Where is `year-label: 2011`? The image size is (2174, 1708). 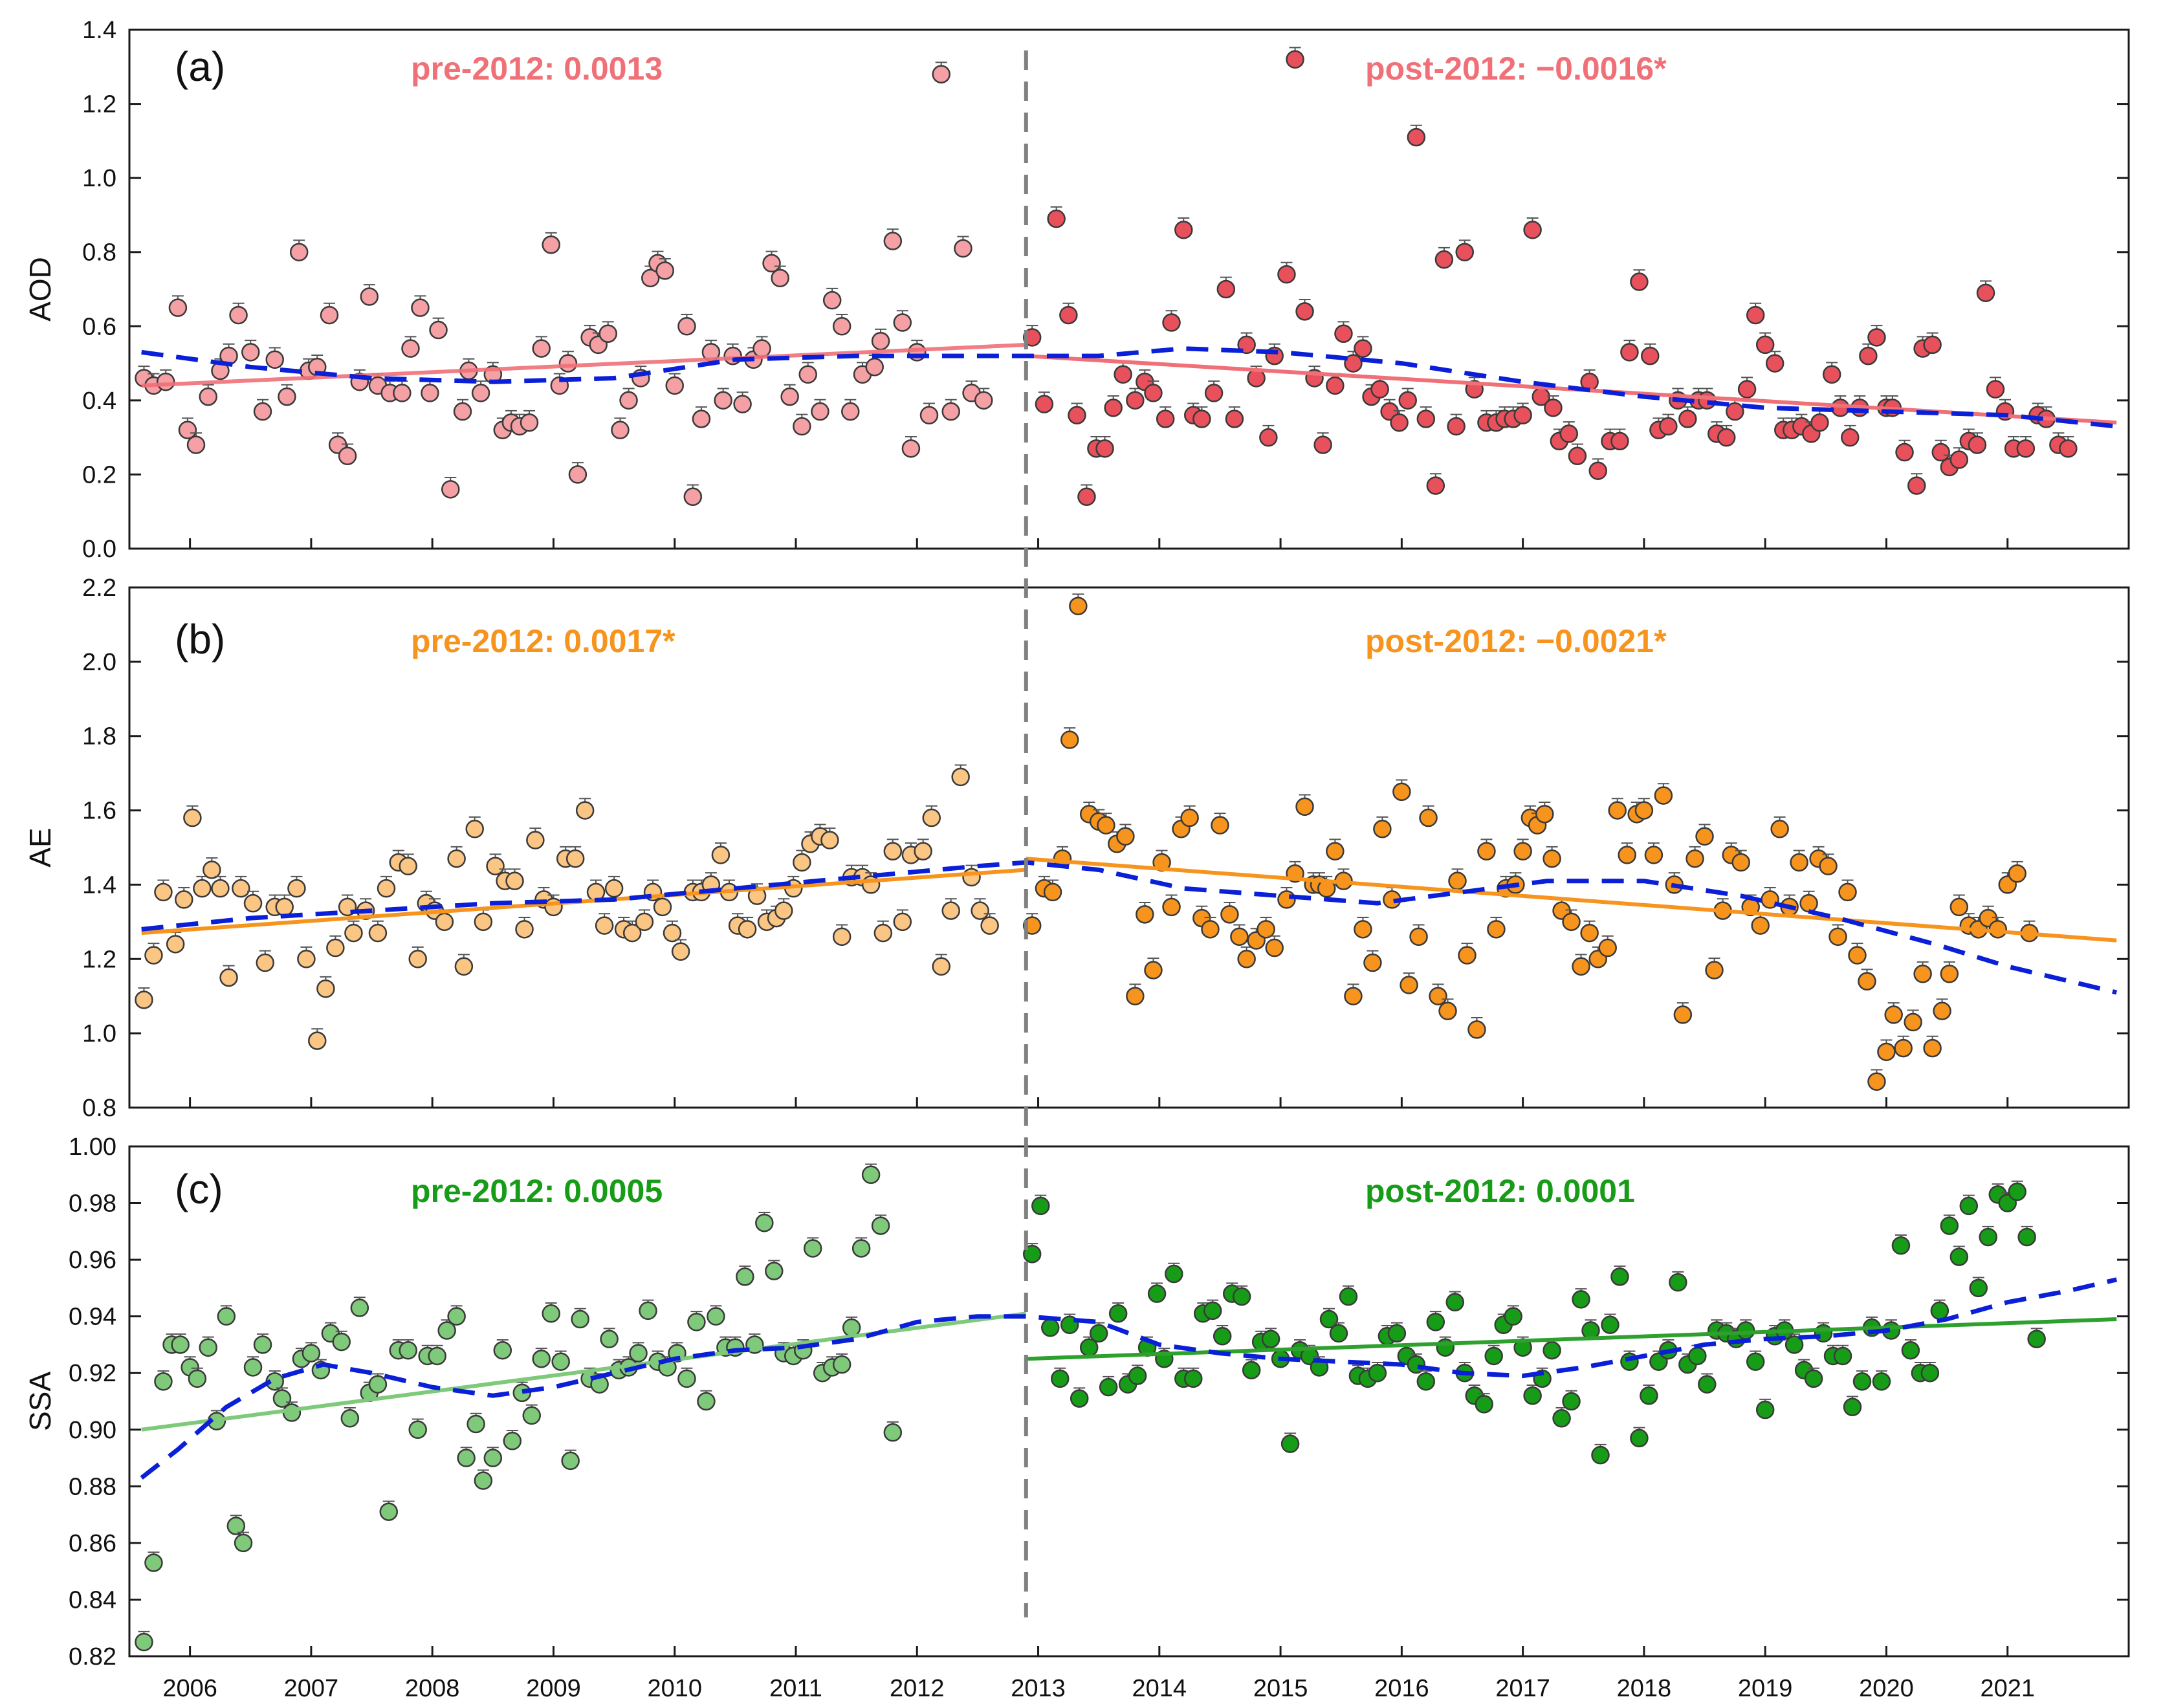 year-label: 2011 is located at coordinates (795, 1688).